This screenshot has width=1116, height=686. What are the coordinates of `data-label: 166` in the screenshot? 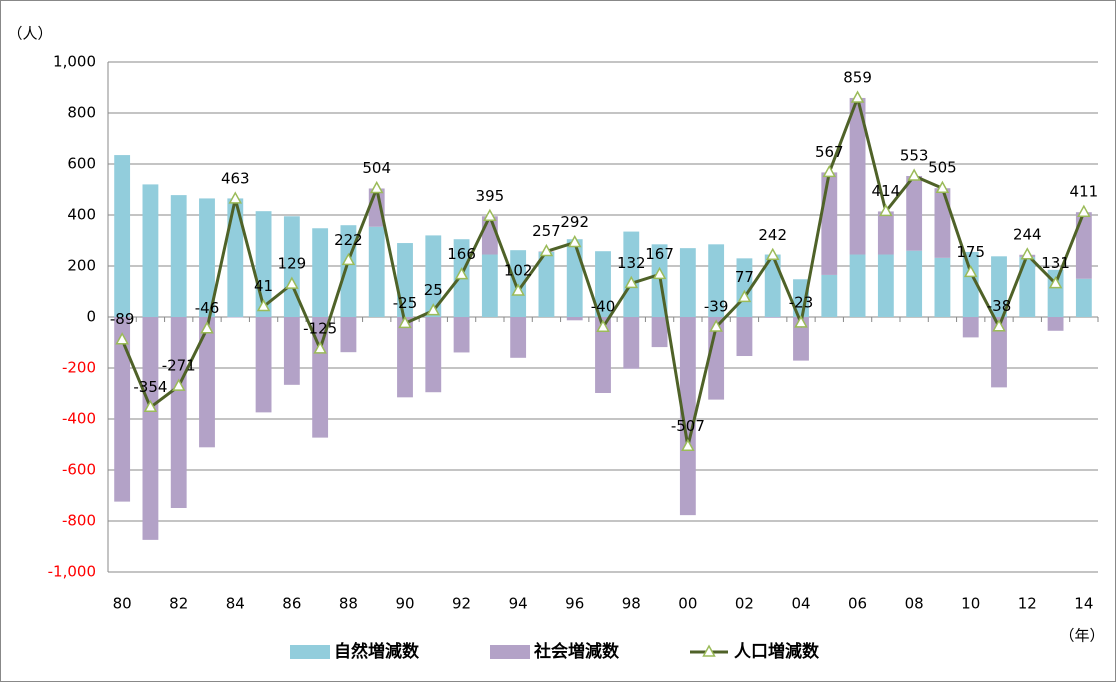 It's located at (461, 254).